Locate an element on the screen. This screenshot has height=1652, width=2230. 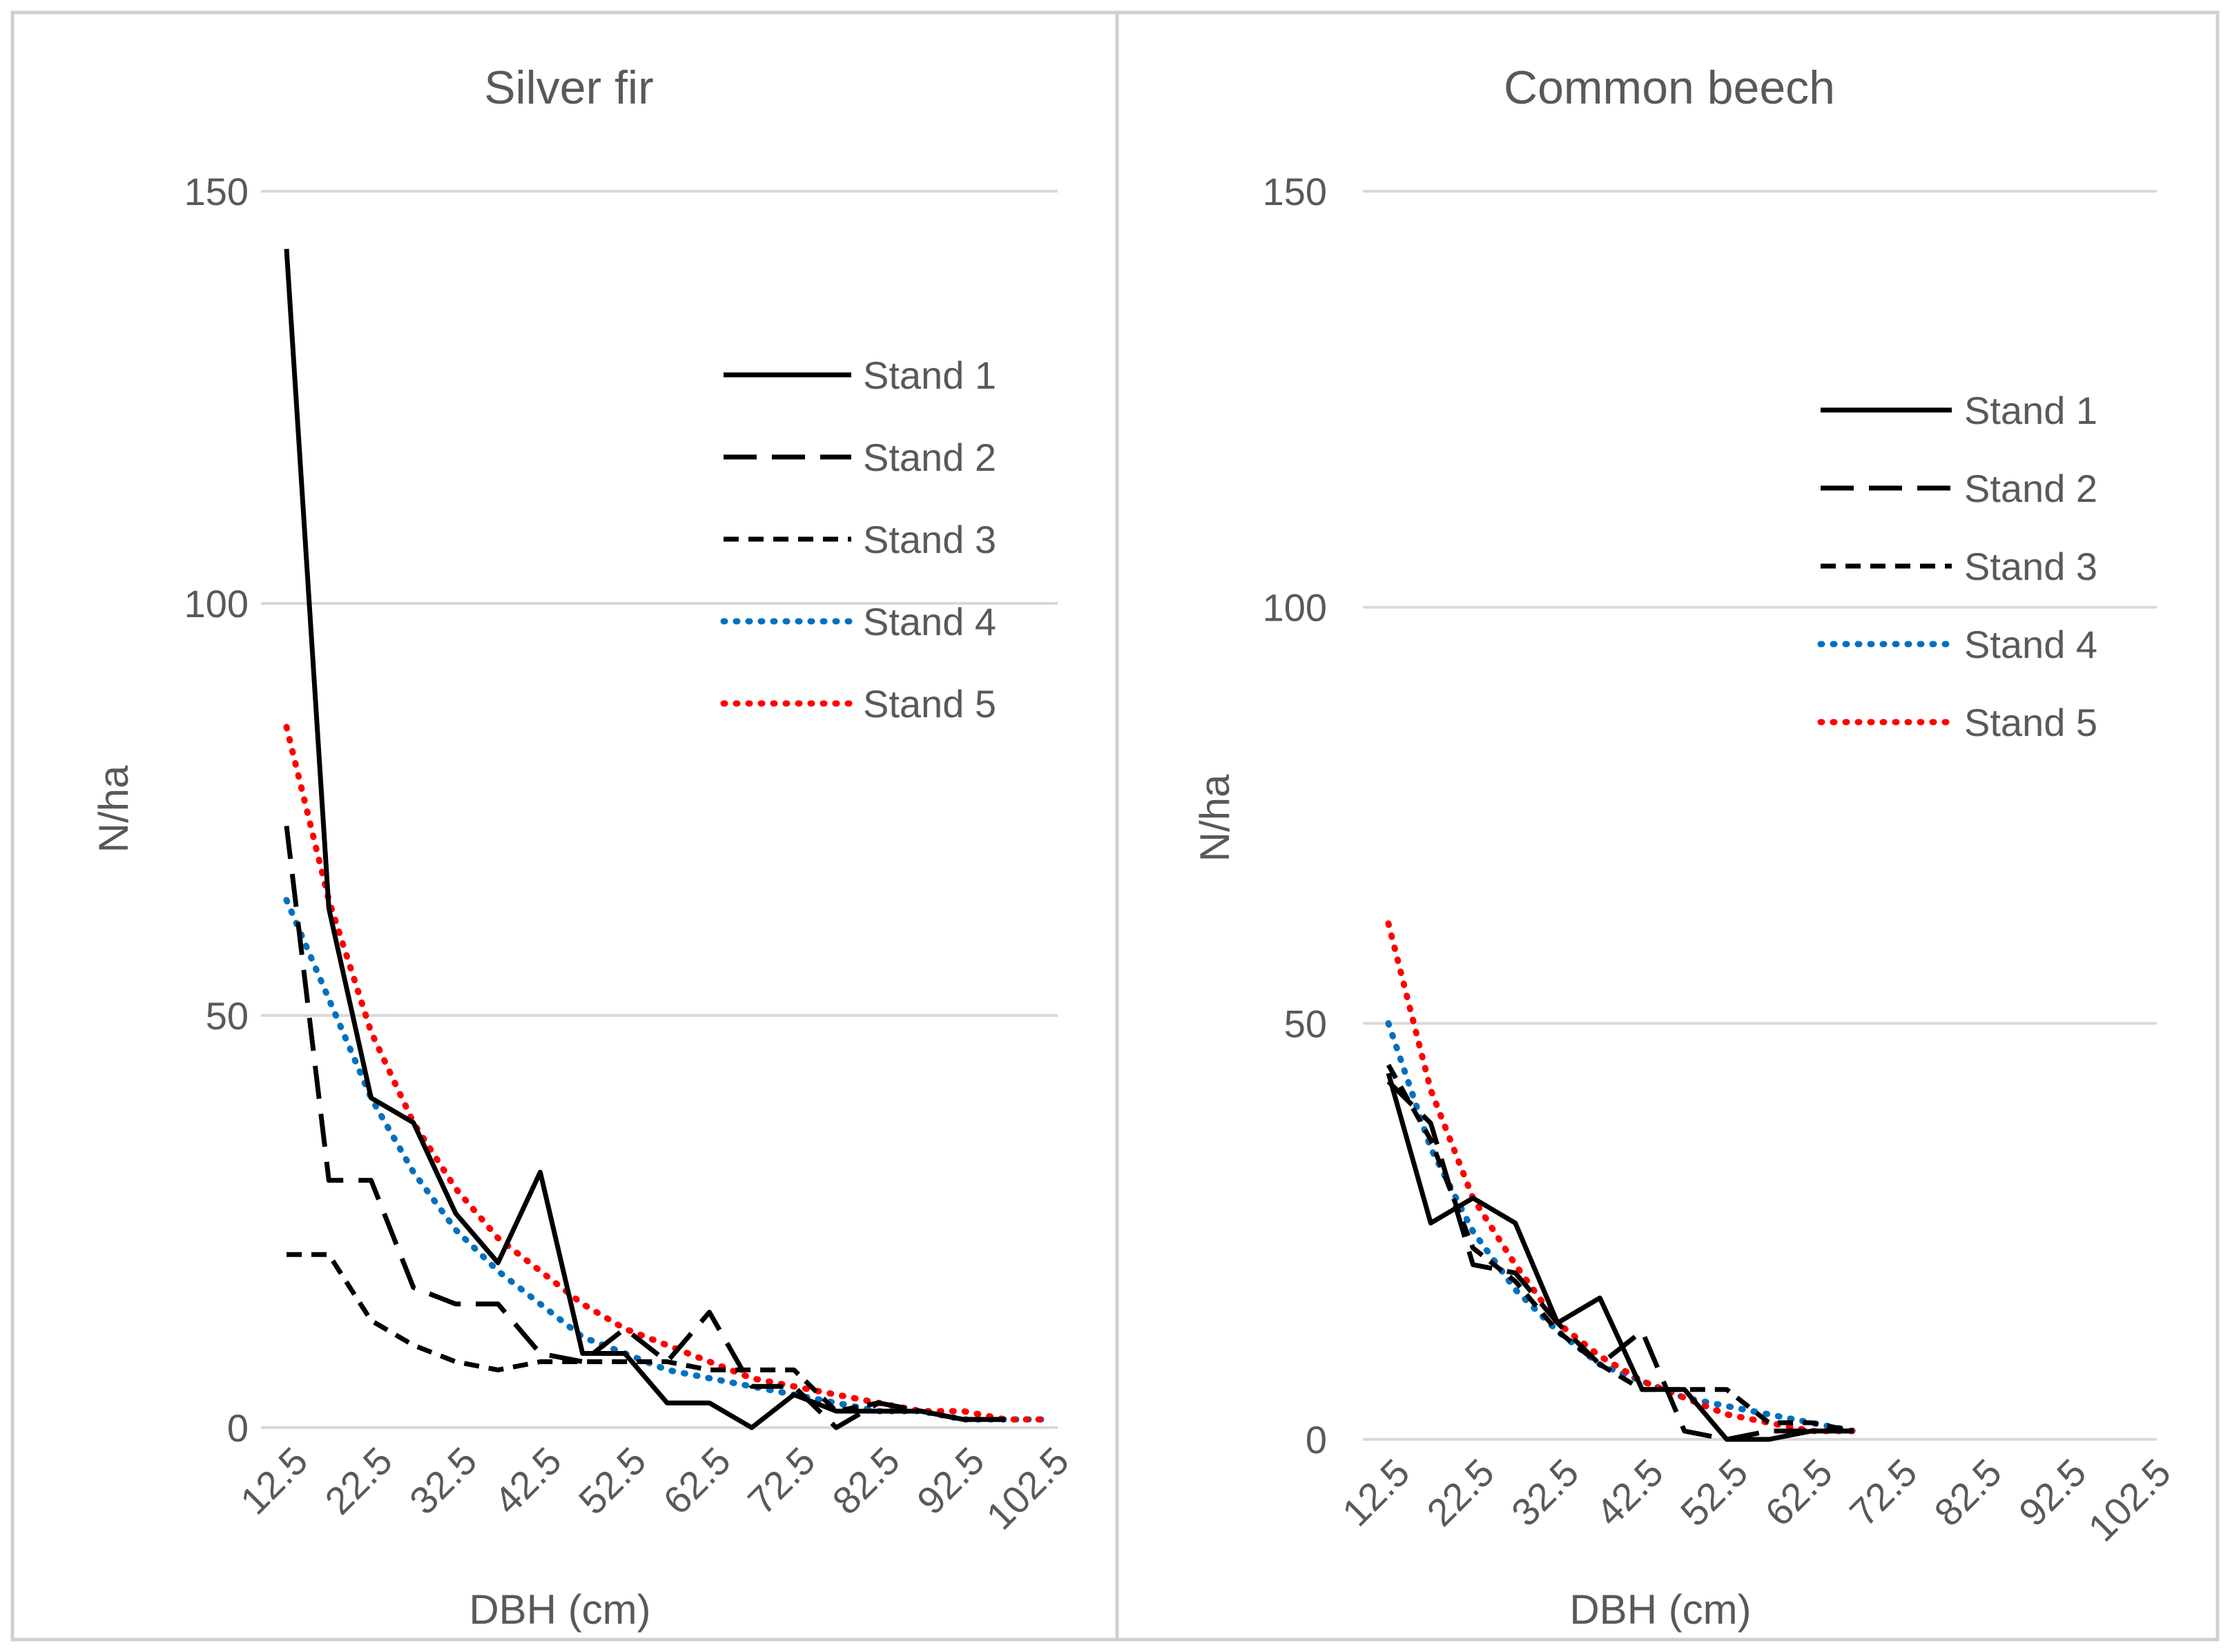
chart-title: Silver fir is located at coordinates (569, 87).